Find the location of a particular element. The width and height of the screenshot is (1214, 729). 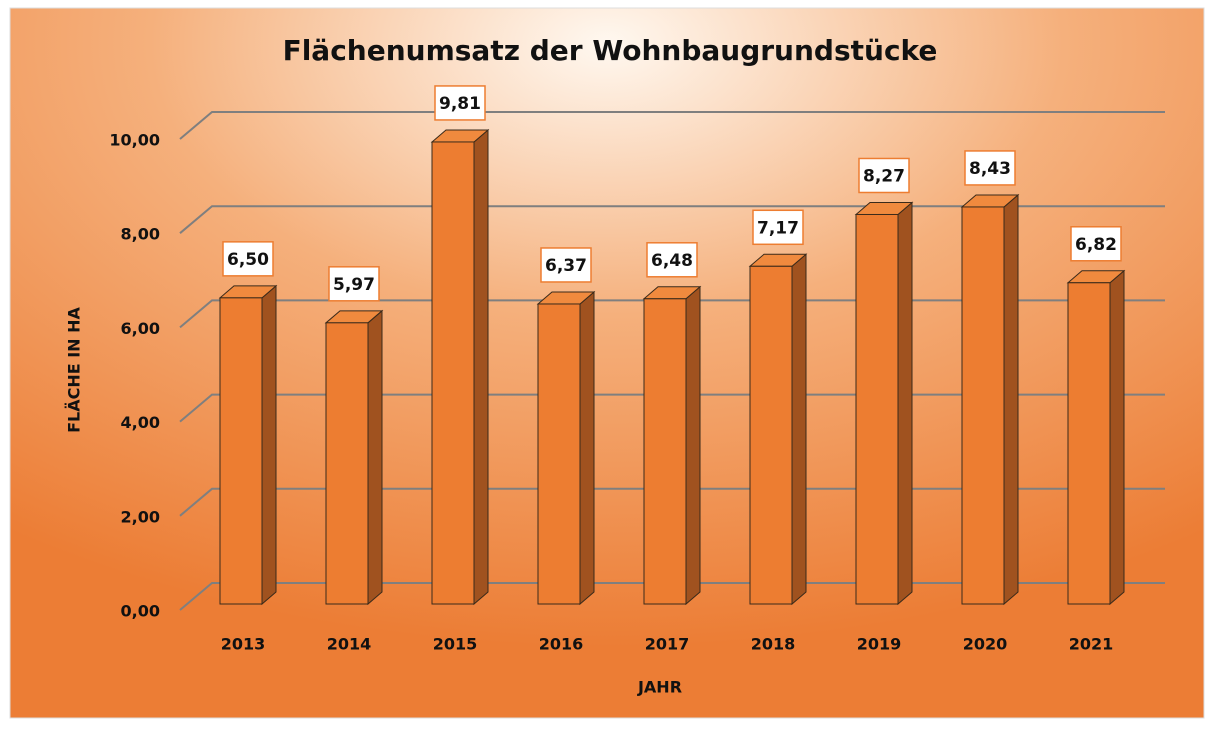

x-tick-label: 2018 is located at coordinates (773, 644).